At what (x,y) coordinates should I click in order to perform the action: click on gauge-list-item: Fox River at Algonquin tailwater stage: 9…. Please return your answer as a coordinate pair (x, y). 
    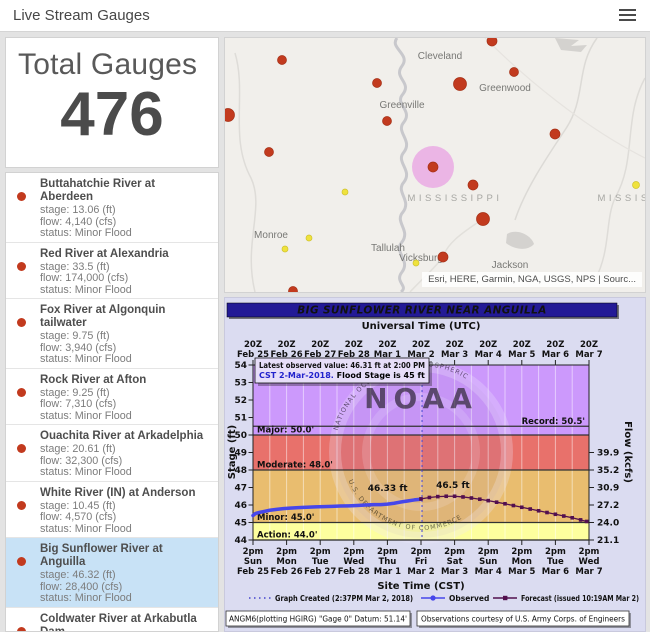
    Looking at the image, I should click on (112, 334).